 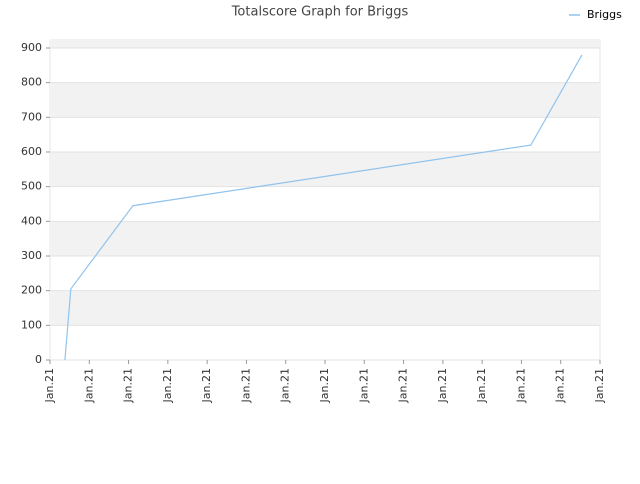 What do you see at coordinates (31, 290) in the screenshot?
I see `y-tick-label: 200` at bounding box center [31, 290].